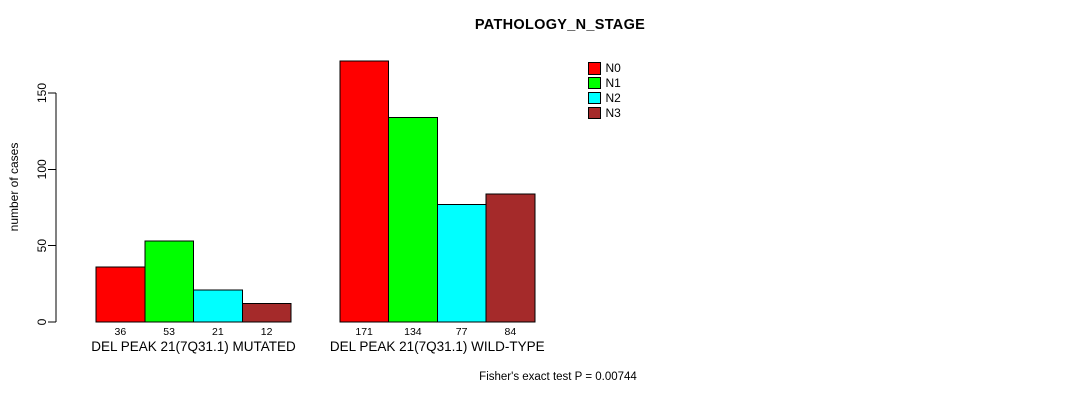 This screenshot has width=1090, height=400. Describe the element at coordinates (42, 169) in the screenshot. I see `y-axis-tick-label: 100` at that location.